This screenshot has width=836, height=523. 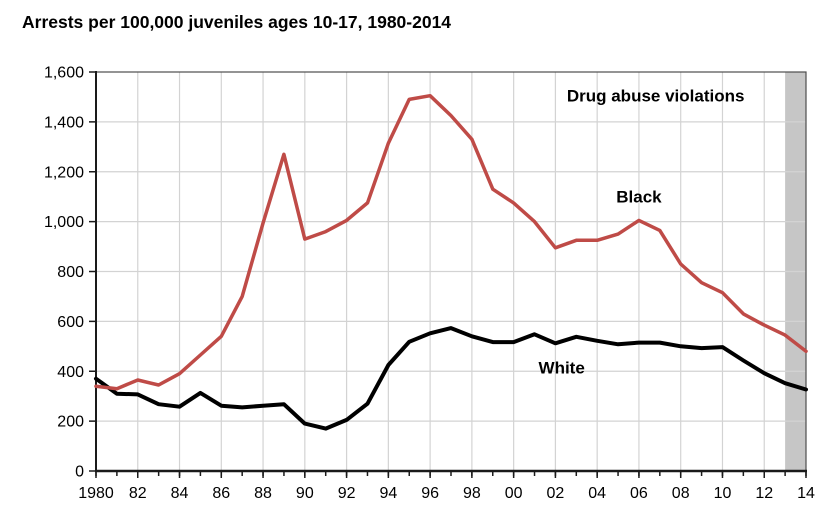 What do you see at coordinates (138, 493) in the screenshot?
I see `x-axis-tick-label: 82` at bounding box center [138, 493].